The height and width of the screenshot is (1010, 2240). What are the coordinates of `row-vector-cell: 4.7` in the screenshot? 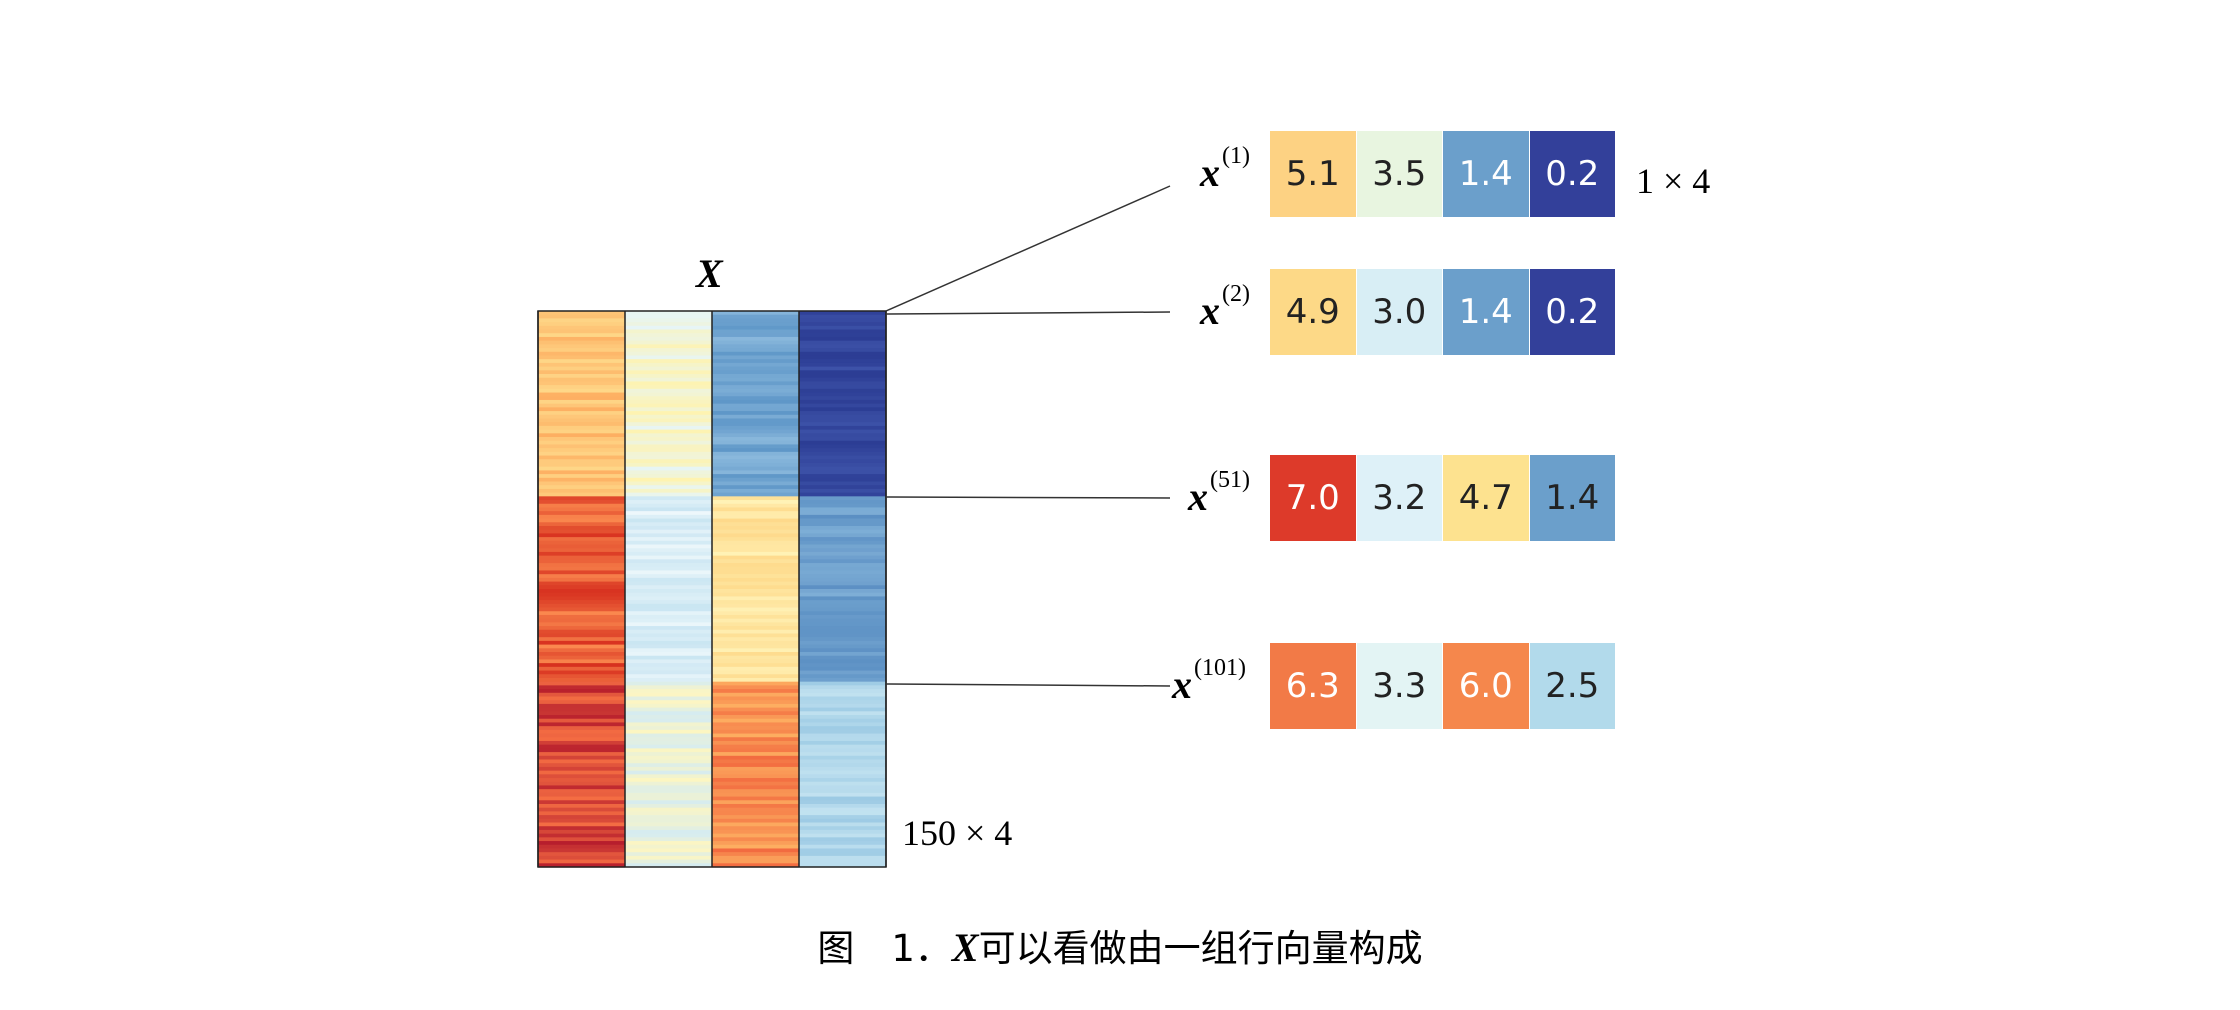 It's located at (1486, 498).